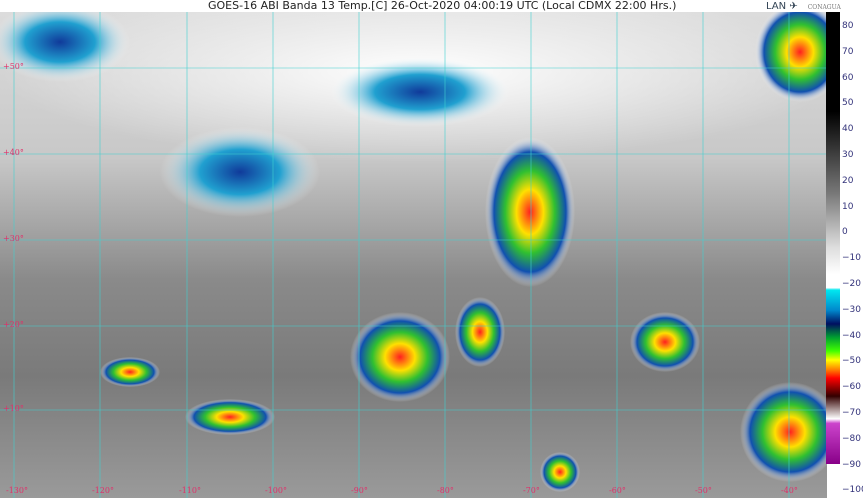 The image size is (863, 501). What do you see at coordinates (848, 180) in the screenshot?
I see `colorbar-tick-label: 20` at bounding box center [848, 180].